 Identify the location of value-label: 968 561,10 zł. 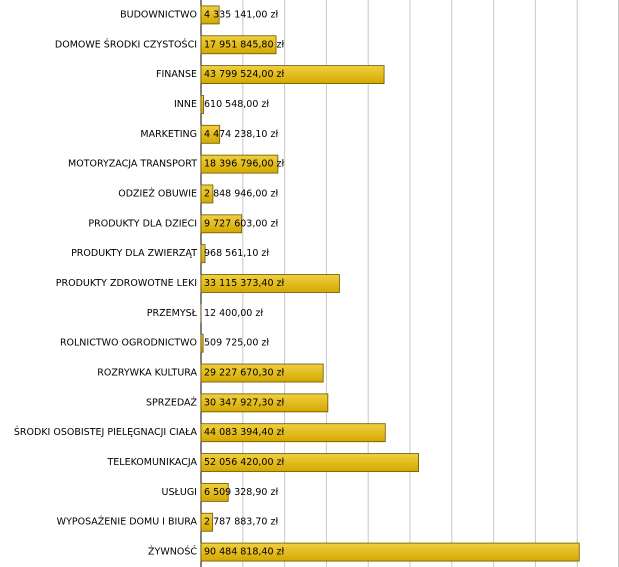
(236, 253).